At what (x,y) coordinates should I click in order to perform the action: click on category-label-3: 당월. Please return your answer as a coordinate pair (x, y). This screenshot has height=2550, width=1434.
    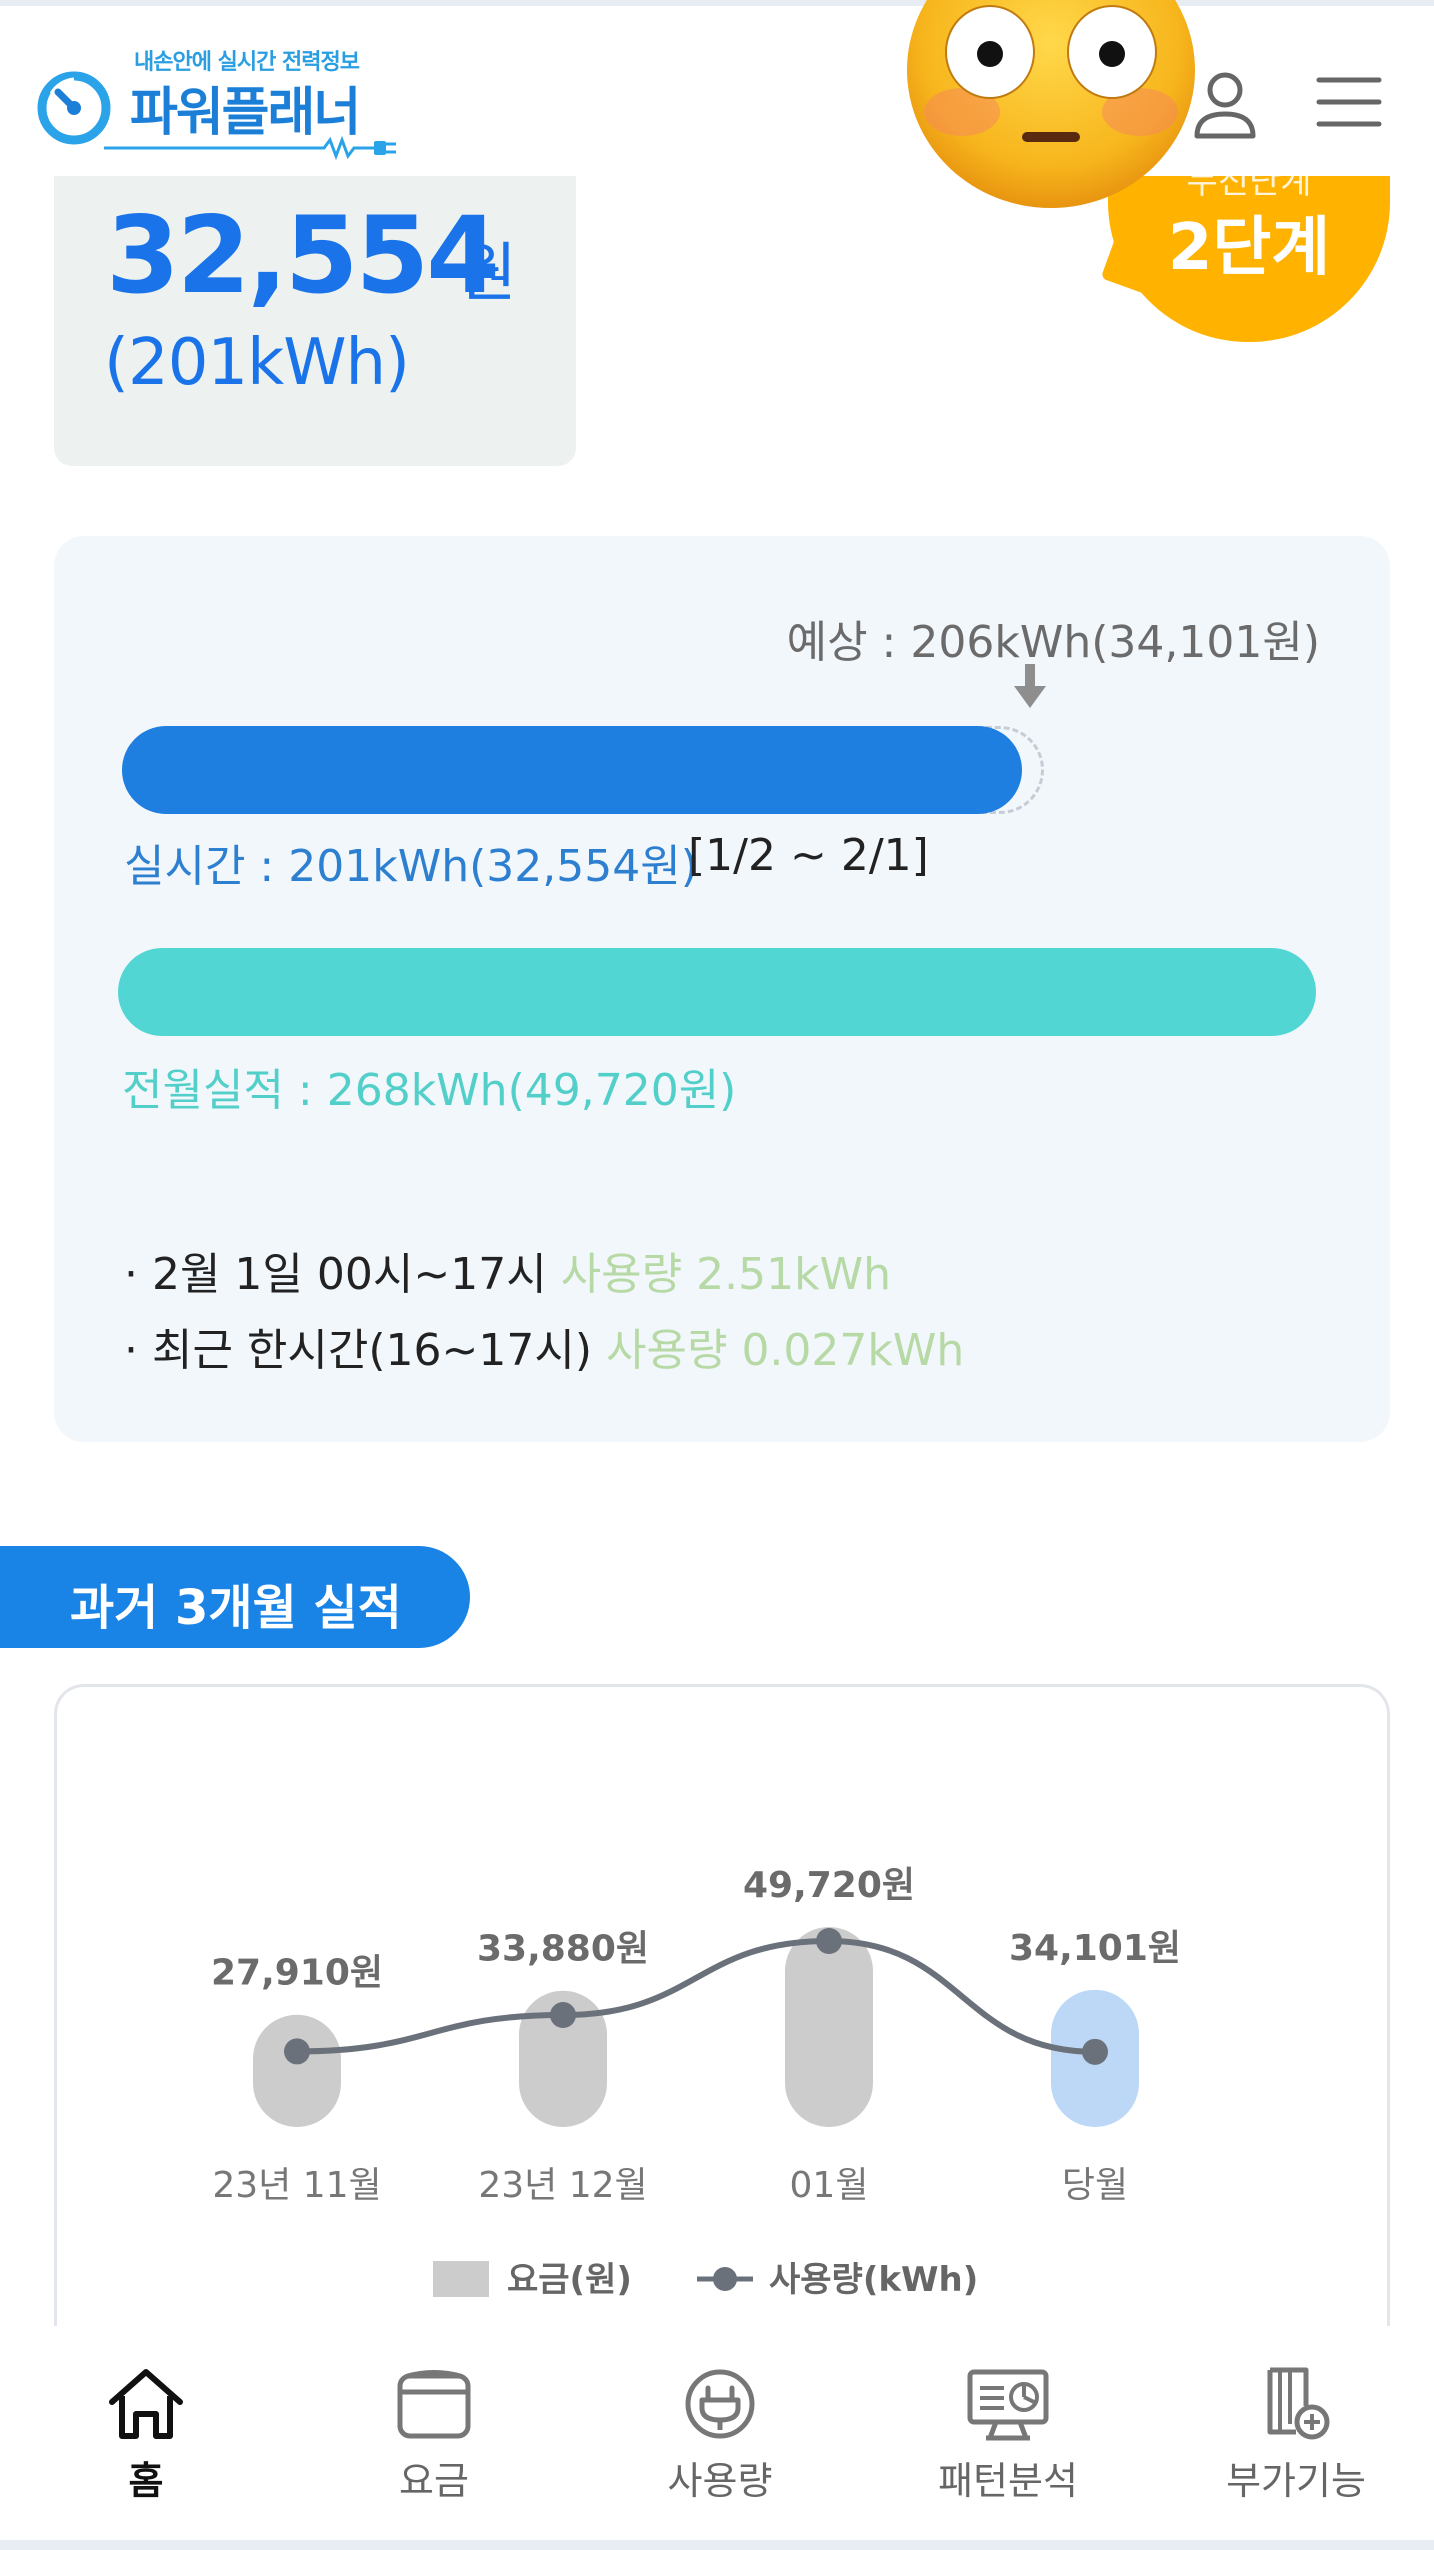
    Looking at the image, I should click on (1095, 2185).